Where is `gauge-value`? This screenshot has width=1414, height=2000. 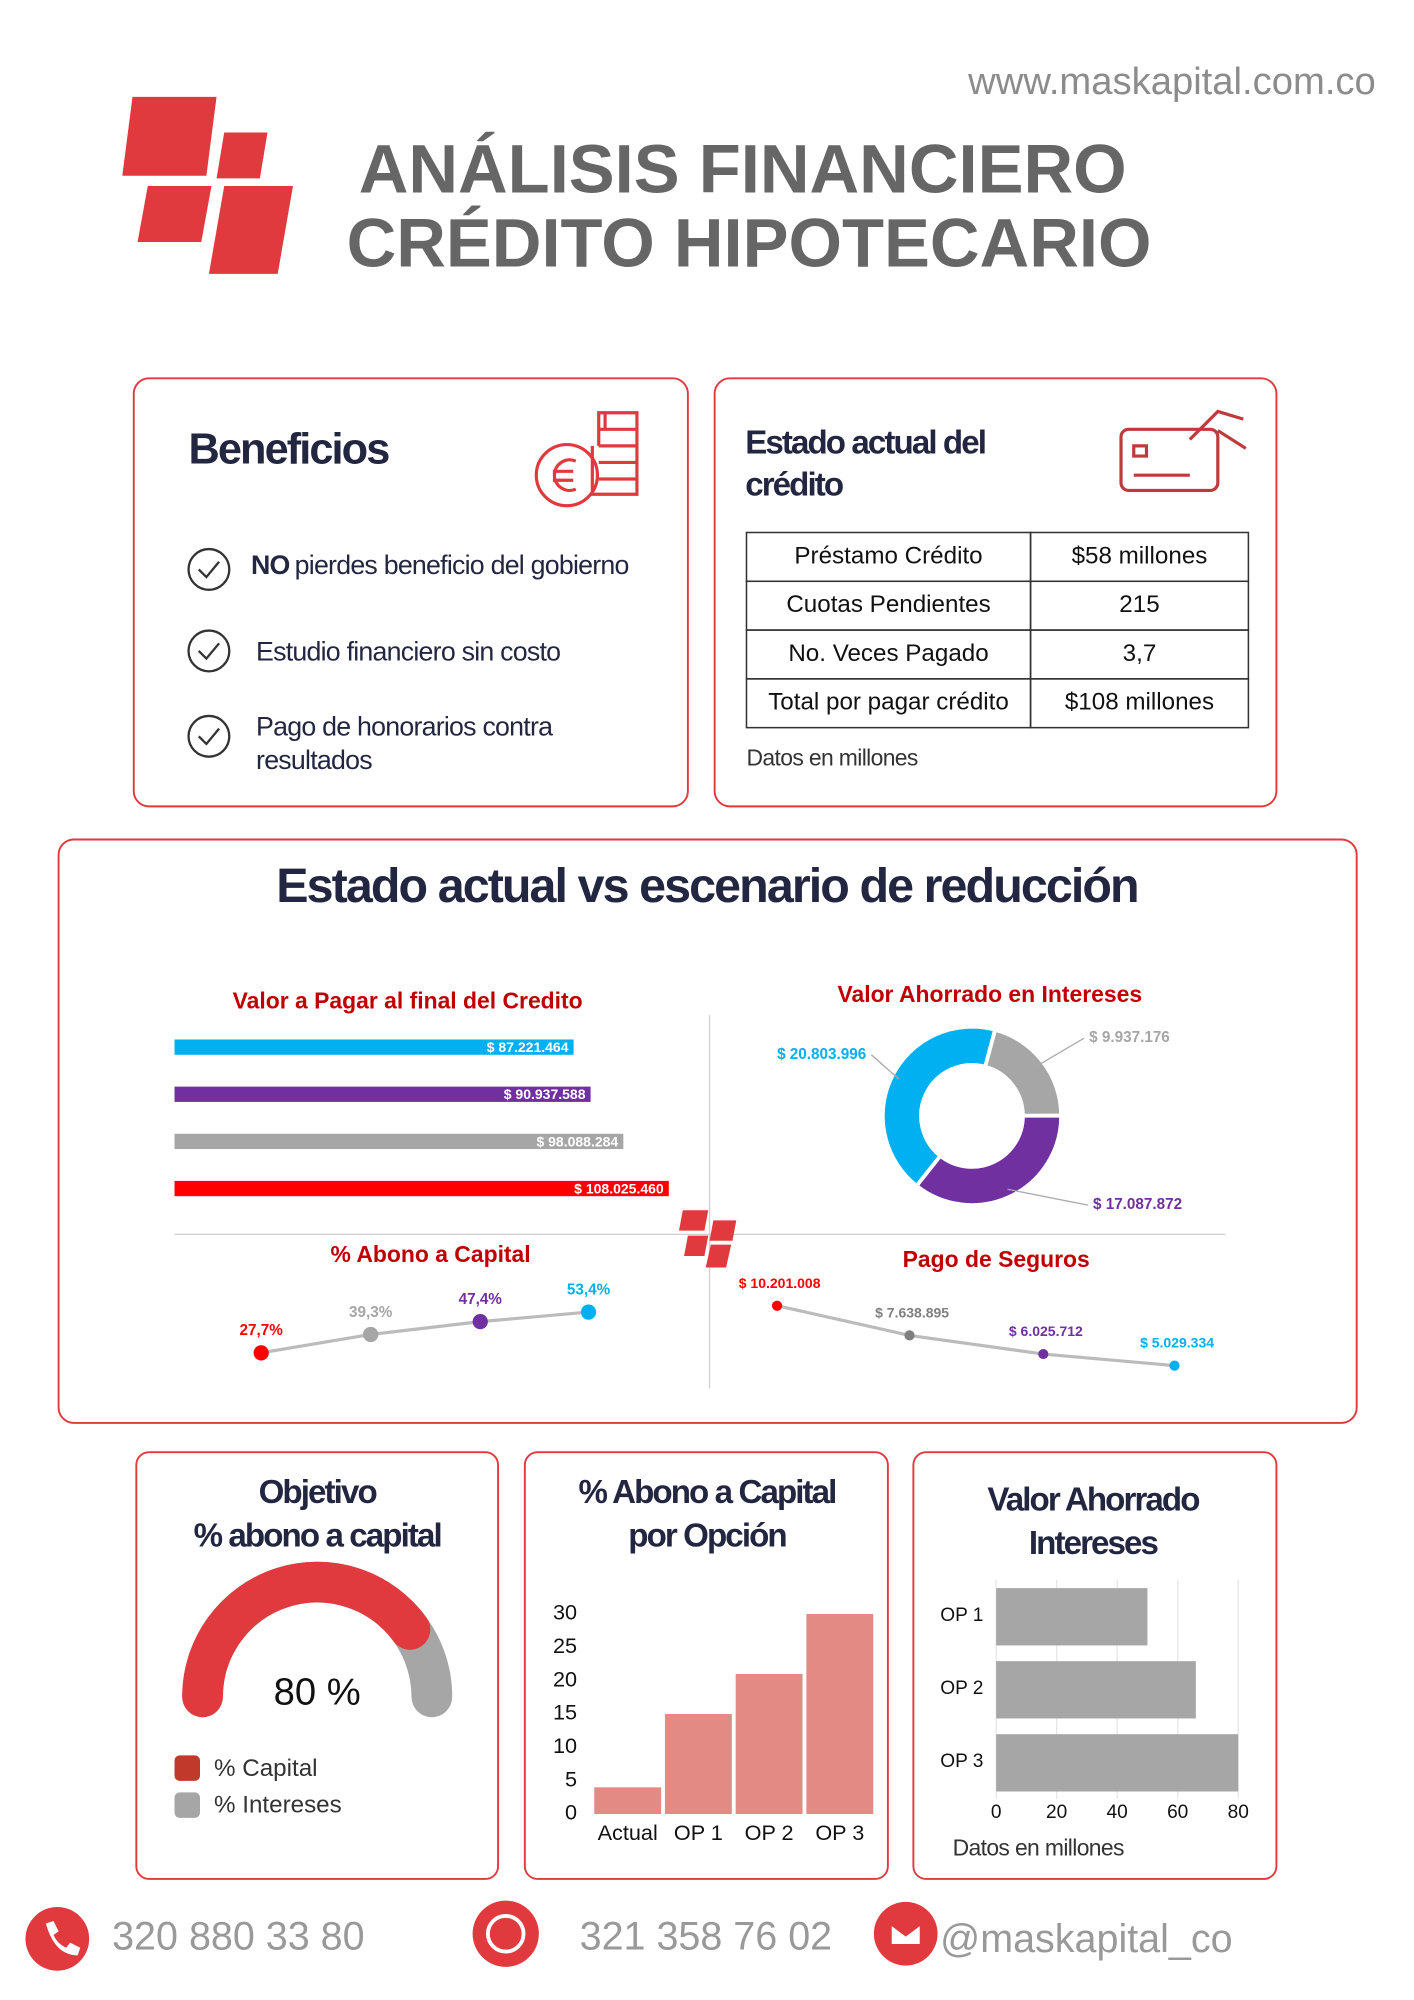 gauge-value is located at coordinates (306, 1639).